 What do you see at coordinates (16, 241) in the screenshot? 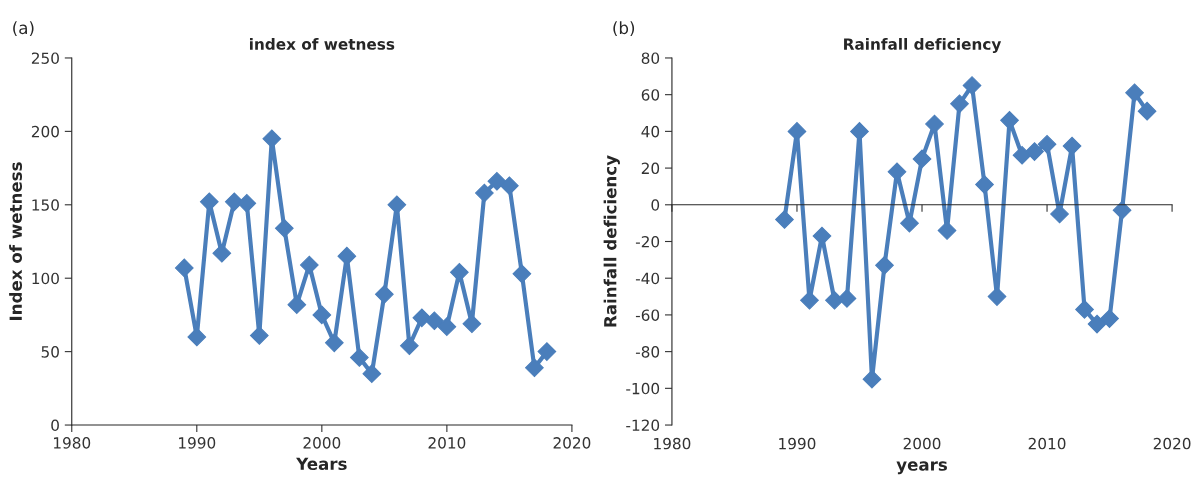
I see `y-axis-title: Index of wetness` at bounding box center [16, 241].